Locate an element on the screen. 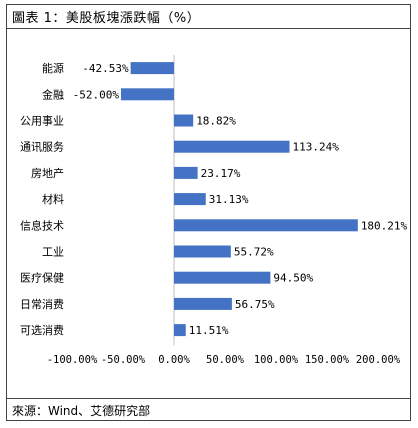 The image size is (418, 428). category-label: 通讯服务 is located at coordinates (42, 147).